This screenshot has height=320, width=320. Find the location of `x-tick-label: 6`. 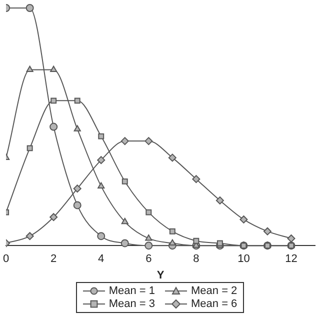

x-tick-label: 6 is located at coordinates (149, 259).